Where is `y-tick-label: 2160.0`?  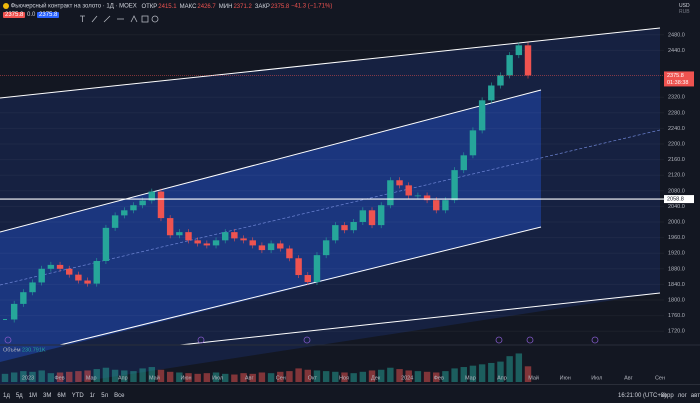 y-tick-label: 2160.0 is located at coordinates (676, 160).